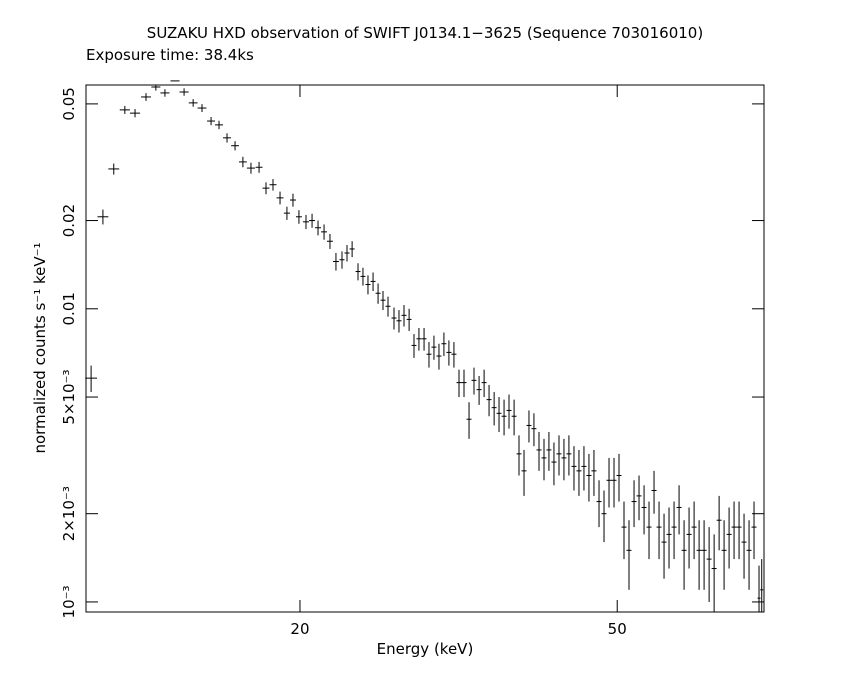 The width and height of the screenshot is (850, 680). What do you see at coordinates (69, 601) in the screenshot?
I see `y-tick-label: 10⁻³` at bounding box center [69, 601].